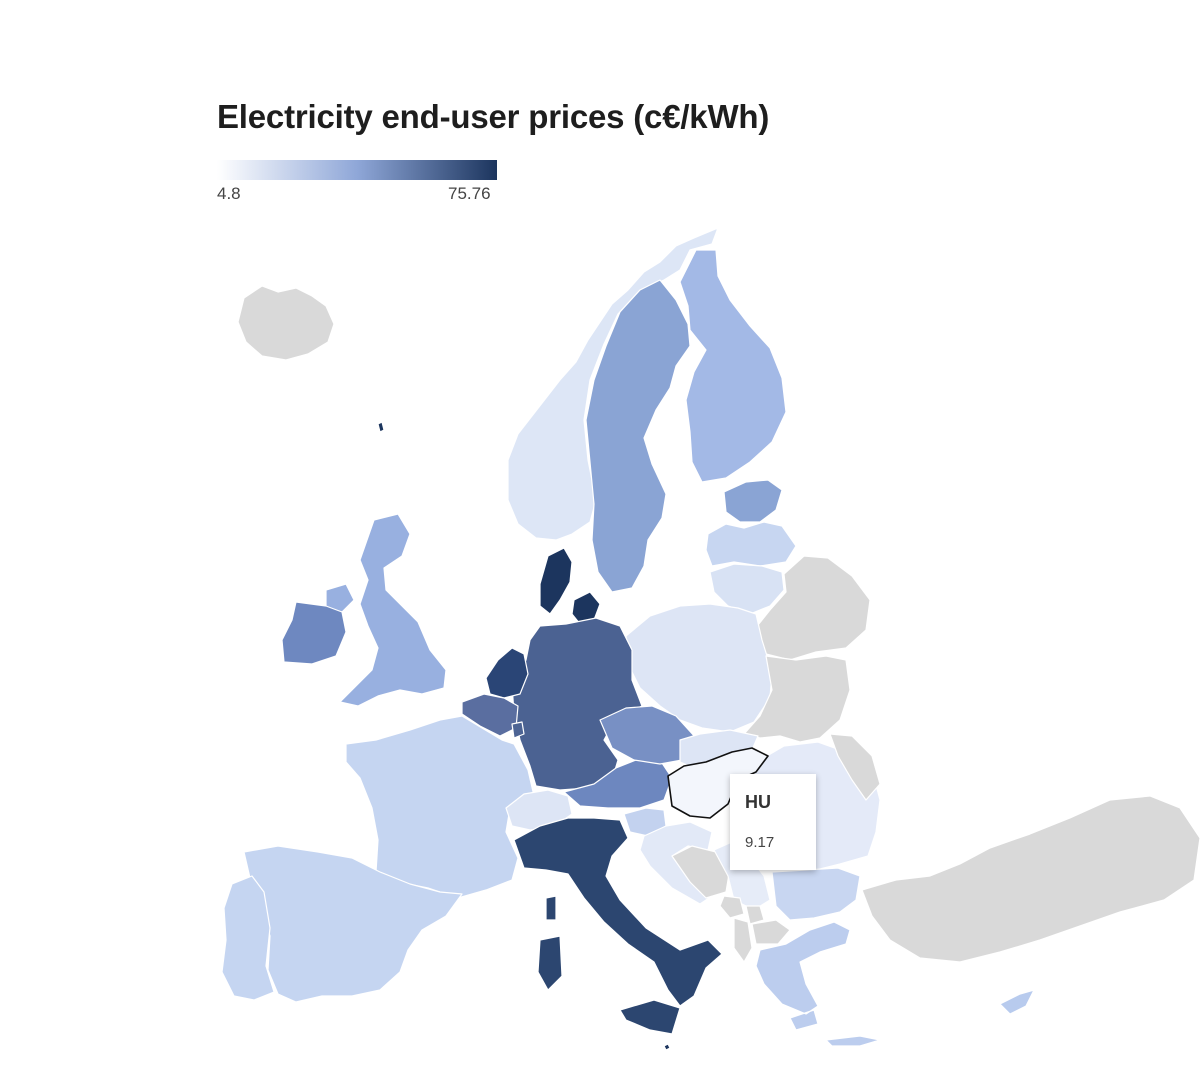 This screenshot has height=1086, width=1200. I want to click on region-hungary, so click(718, 783).